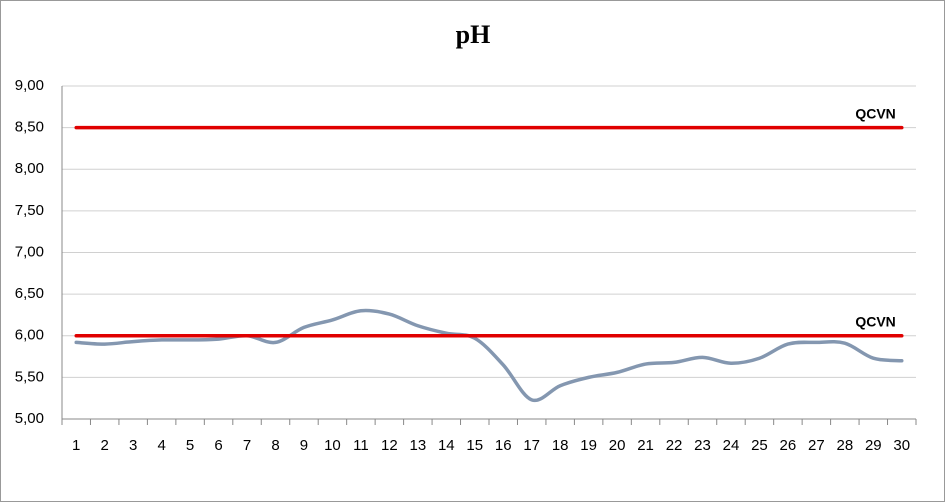  What do you see at coordinates (332, 445) in the screenshot?
I see `x-tick-label: 10` at bounding box center [332, 445].